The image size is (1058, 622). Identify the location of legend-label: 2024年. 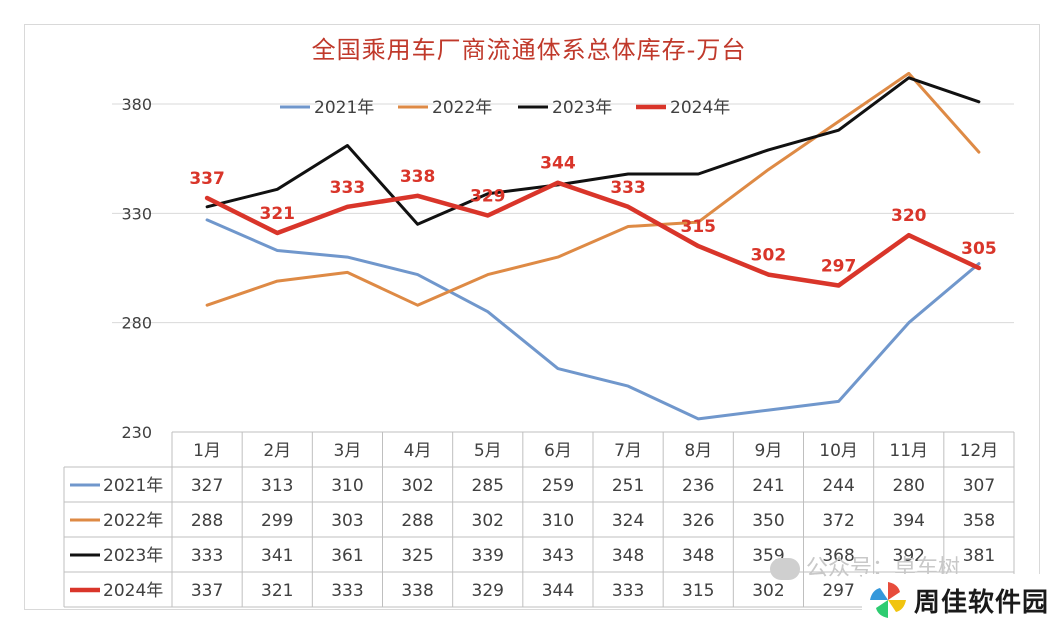
(700, 108).